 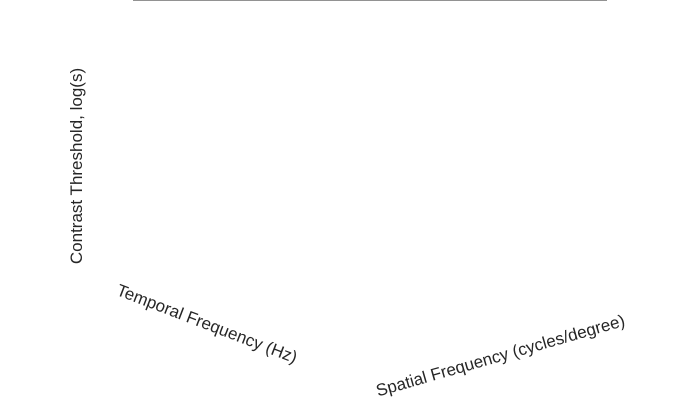 I want to click on y-tick-label: 0, so click(x=223, y=1).